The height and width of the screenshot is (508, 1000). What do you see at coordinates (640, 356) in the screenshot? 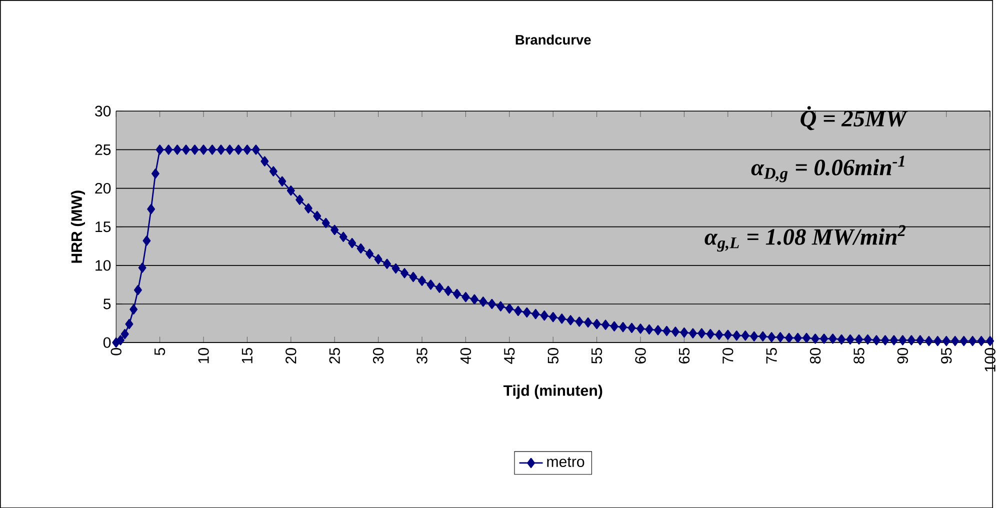
I see `x-tick-label: 60` at bounding box center [640, 356].